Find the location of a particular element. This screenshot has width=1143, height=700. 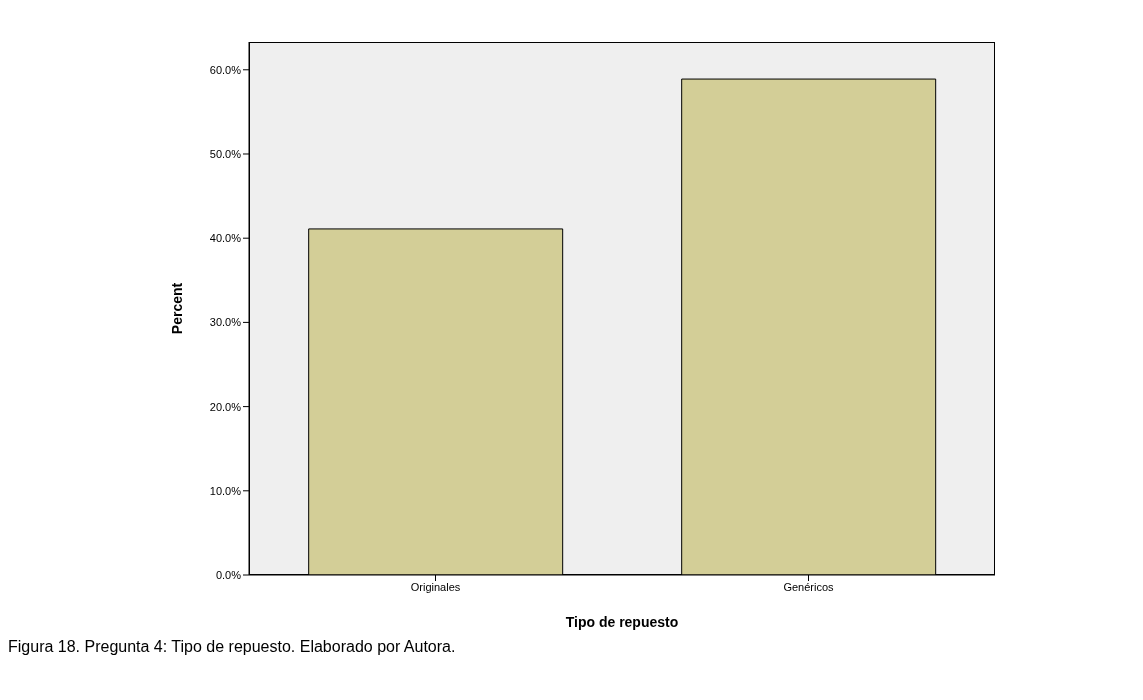

y-tick-label: 60.0% is located at coordinates (225, 69).